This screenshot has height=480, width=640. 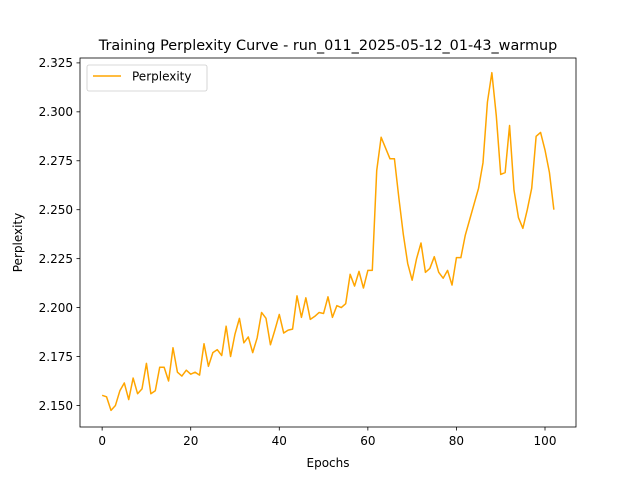 I want to click on legend: Perplexity, so click(x=147, y=78).